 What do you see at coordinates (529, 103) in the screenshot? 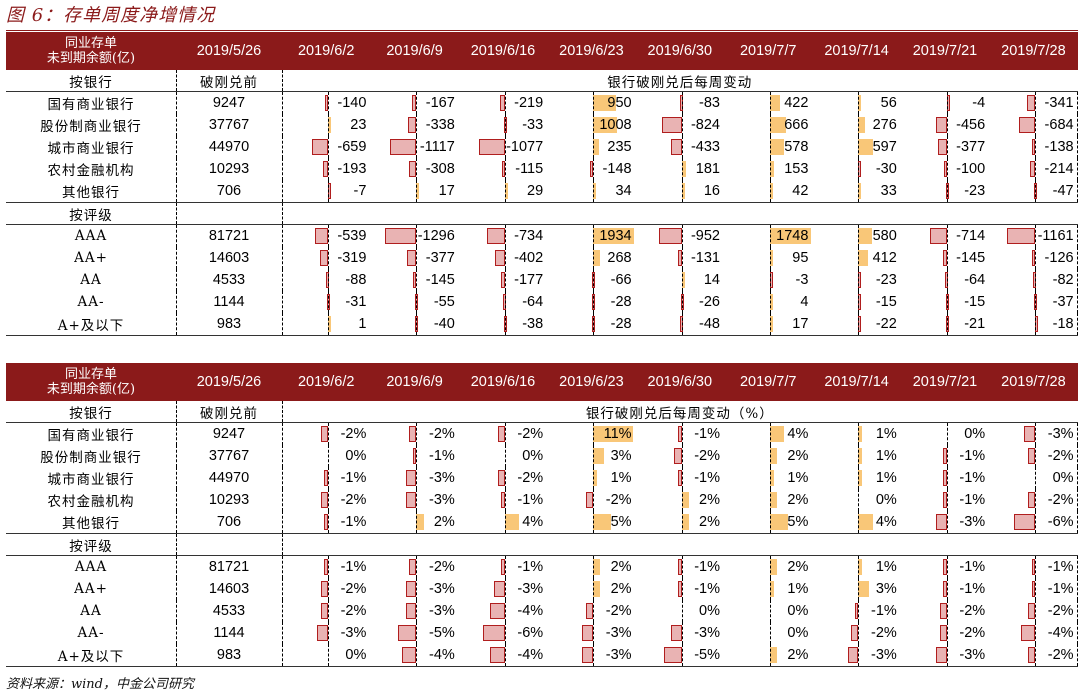
I see `change-value: -219` at bounding box center [529, 103].